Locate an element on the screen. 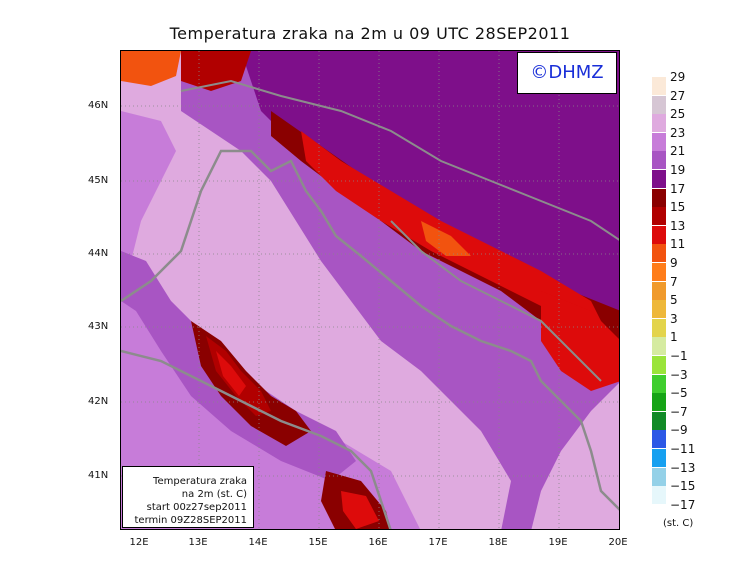 The width and height of the screenshot is (740, 582). lon-label-15e: 15E is located at coordinates (318, 542).